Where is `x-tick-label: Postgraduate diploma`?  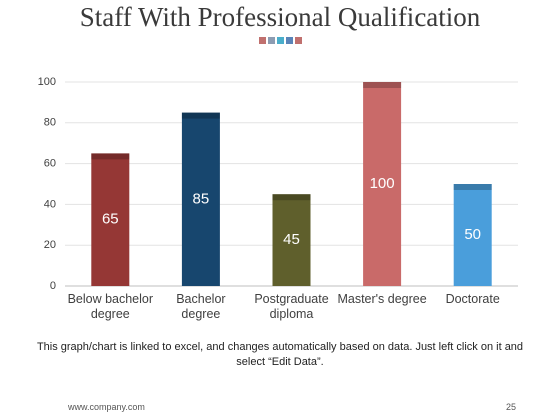 x-tick-label: Postgraduate diploma is located at coordinates (291, 306).